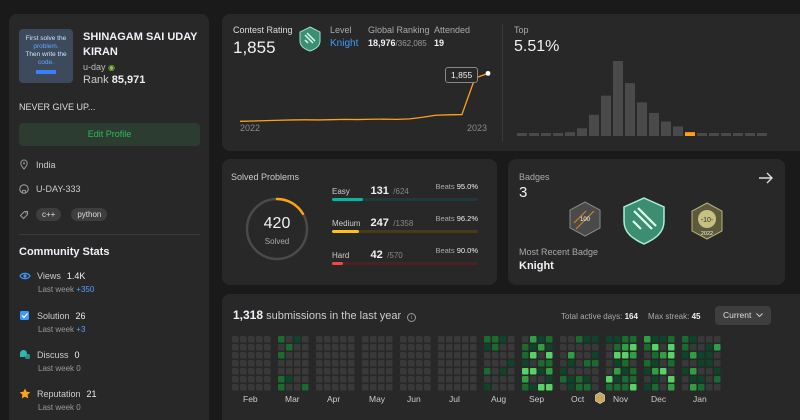 The height and width of the screenshot is (420, 800). Describe the element at coordinates (537, 399) in the screenshot. I see `month-label: Sep` at that location.